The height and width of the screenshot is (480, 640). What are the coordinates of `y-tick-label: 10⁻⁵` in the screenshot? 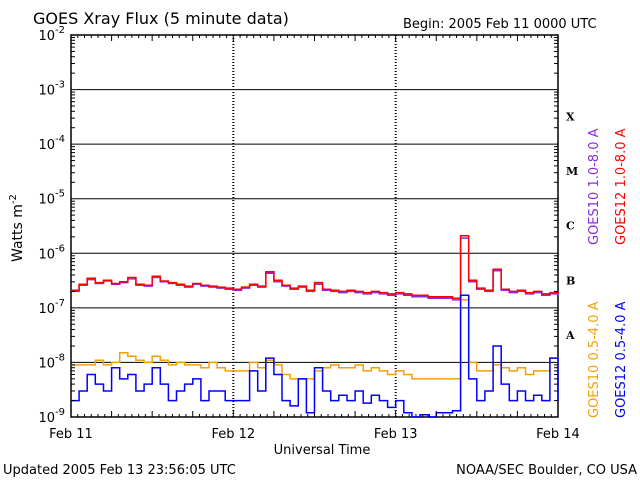 It's located at (51, 198).